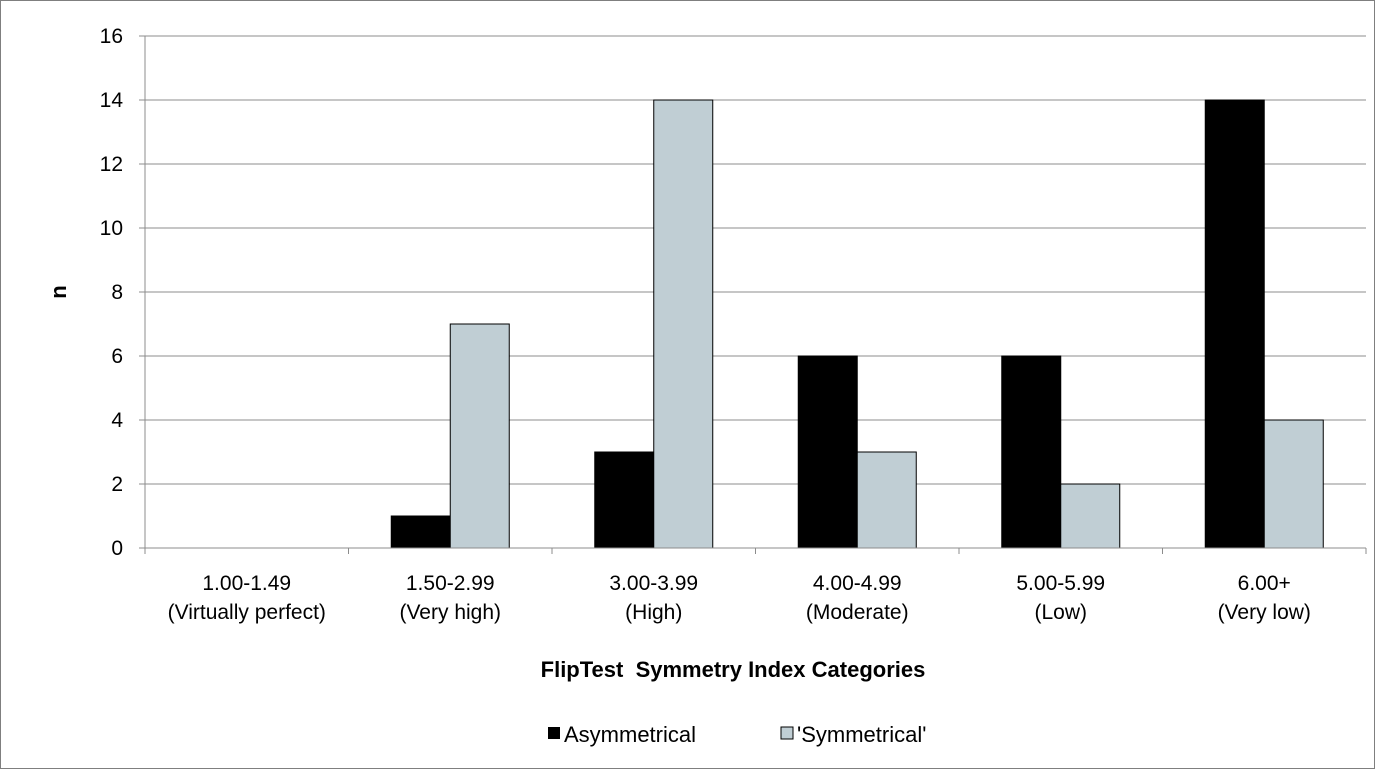  I want to click on y-tick-label: 12, so click(111, 164).